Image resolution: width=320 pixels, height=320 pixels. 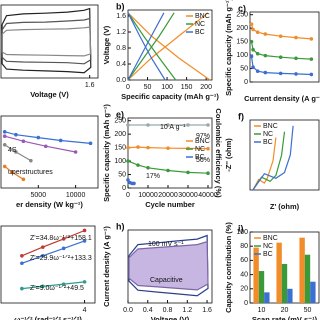 I want to click on annotation: 97%, so click(x=203, y=136).